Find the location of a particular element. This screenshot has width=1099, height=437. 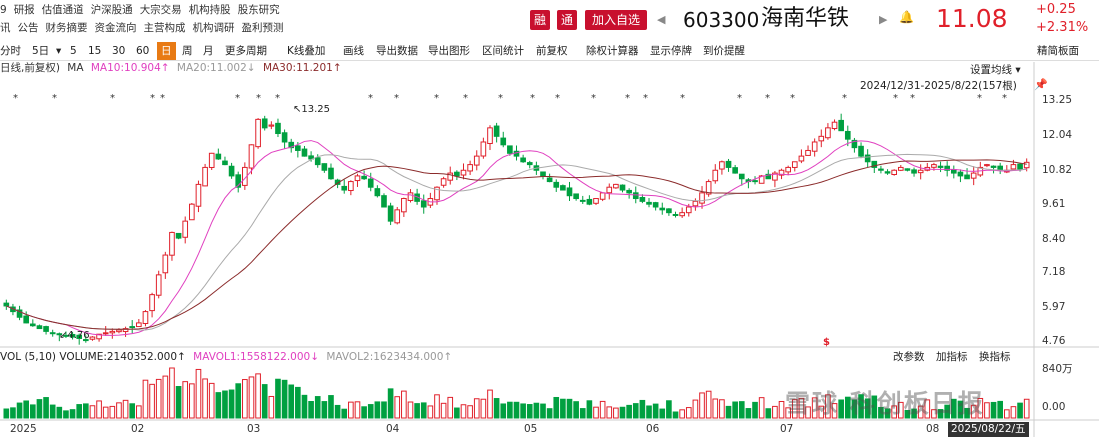

export-data-button: 导出数据 is located at coordinates (397, 51).